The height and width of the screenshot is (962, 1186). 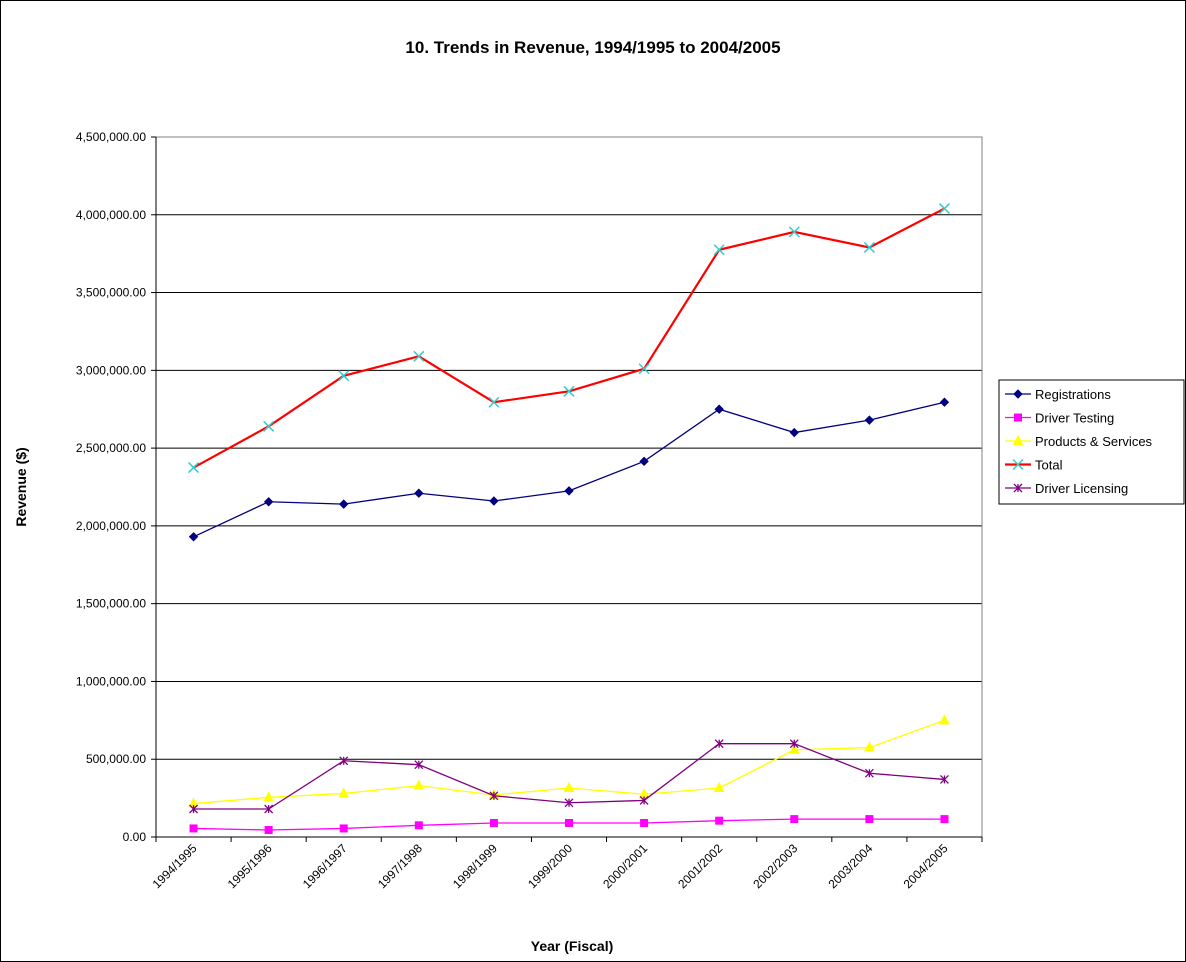 I want to click on x-tick-label: 1996/1997, so click(x=325, y=866).